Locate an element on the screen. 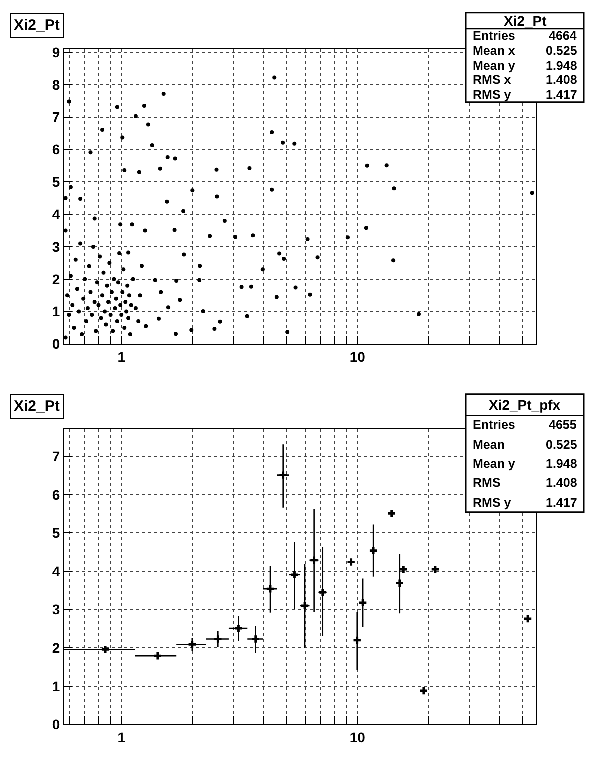  text: Entries is located at coordinates (494, 36).